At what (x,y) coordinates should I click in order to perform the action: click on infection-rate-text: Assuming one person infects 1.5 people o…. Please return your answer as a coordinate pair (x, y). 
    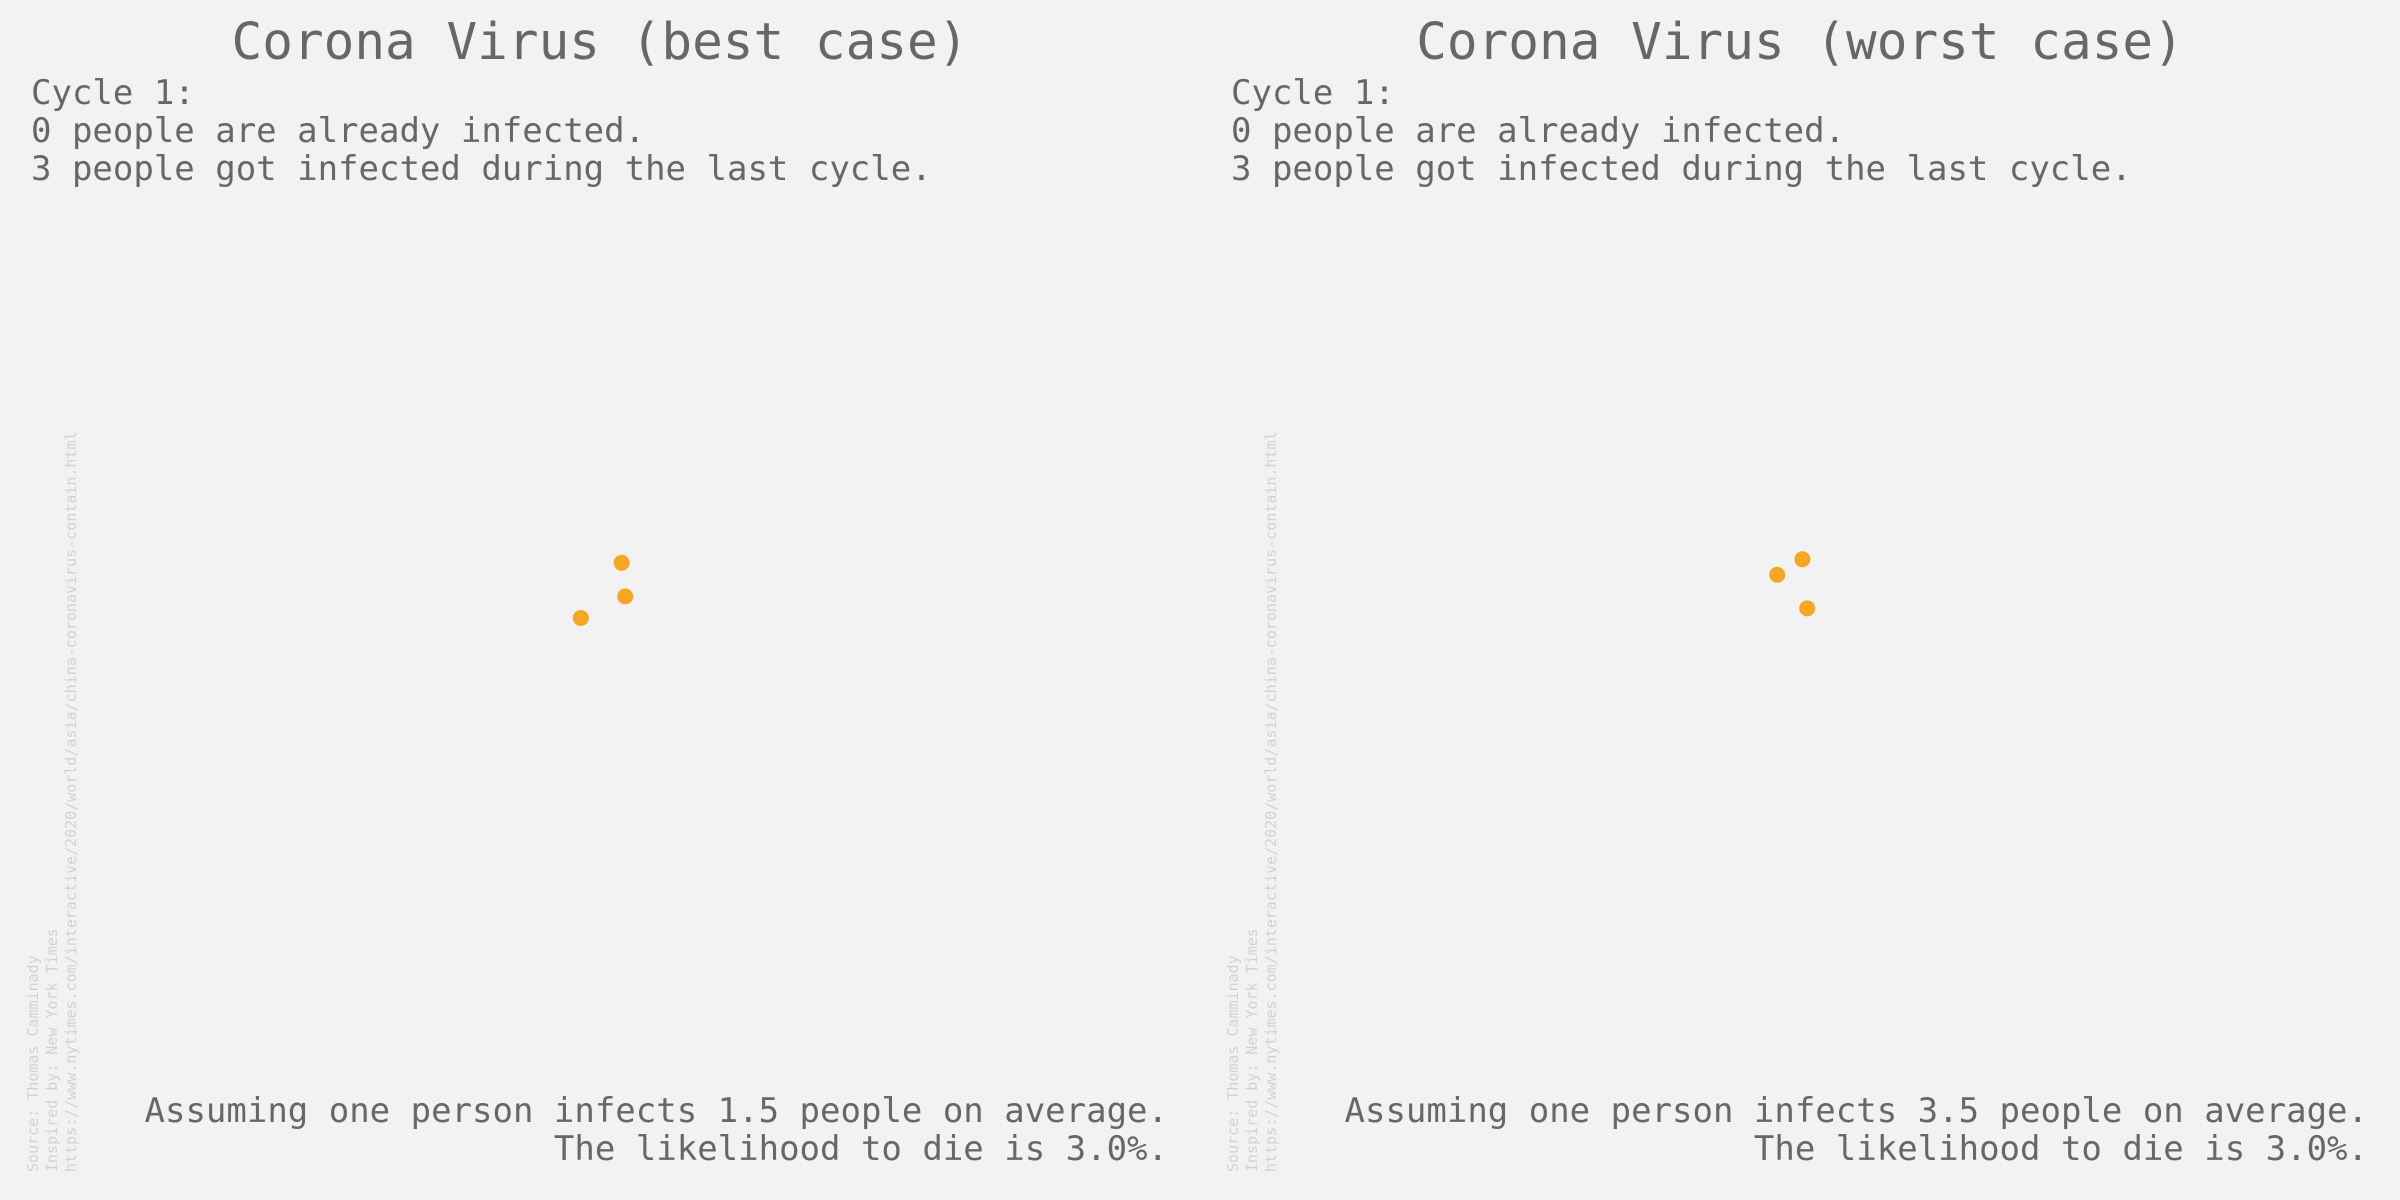
    Looking at the image, I should click on (656, 1111).